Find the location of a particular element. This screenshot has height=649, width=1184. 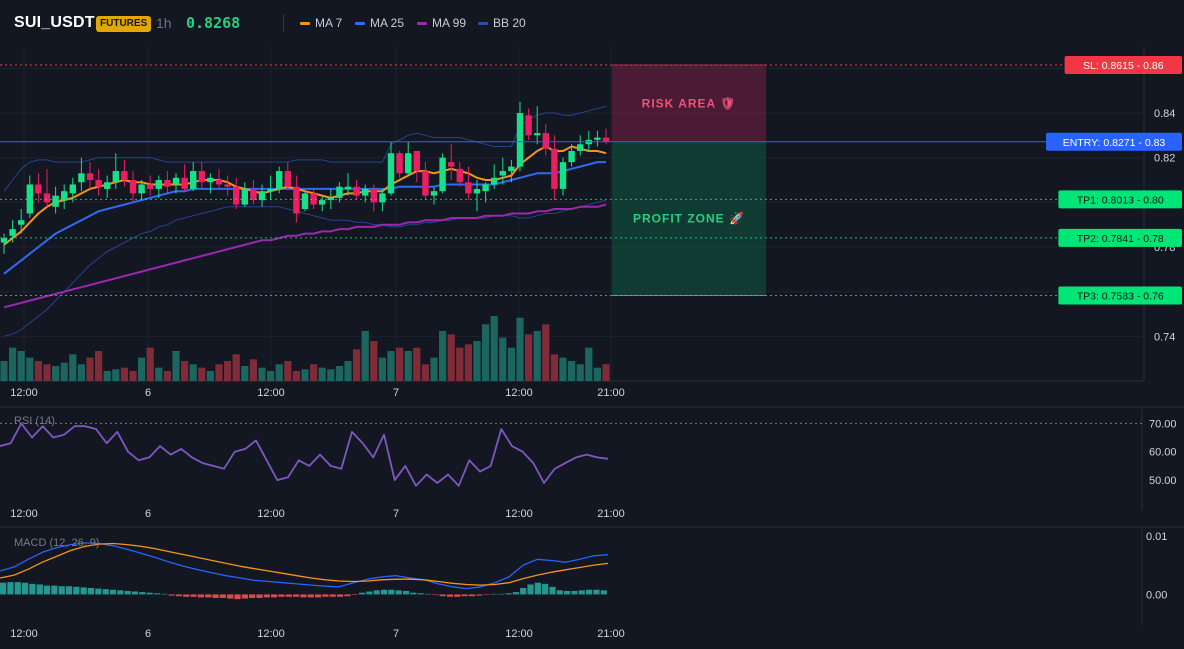

ma7-swatch is located at coordinates (305, 23).